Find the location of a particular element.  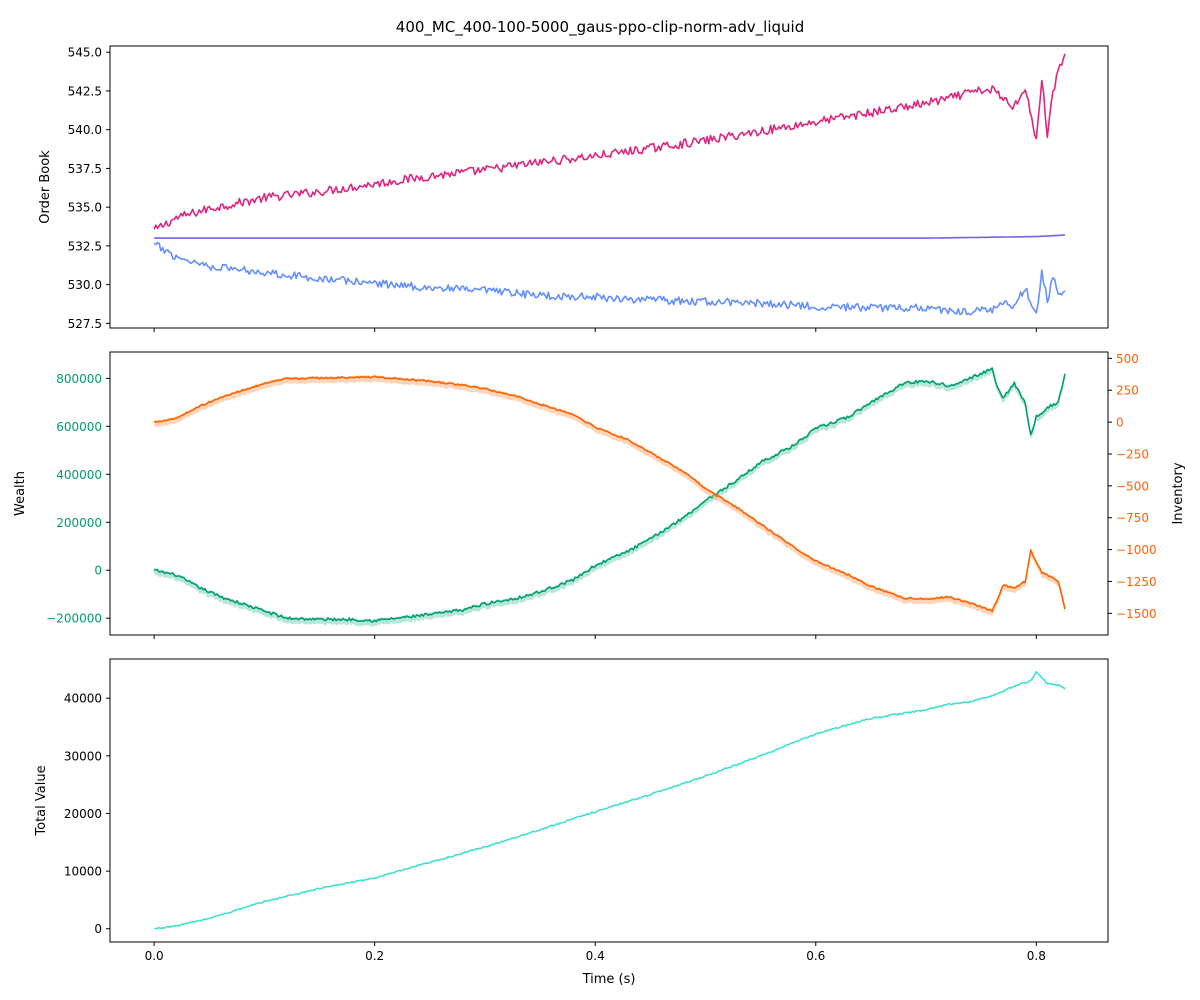

y-tick-label: 200000 is located at coordinates (79, 523).